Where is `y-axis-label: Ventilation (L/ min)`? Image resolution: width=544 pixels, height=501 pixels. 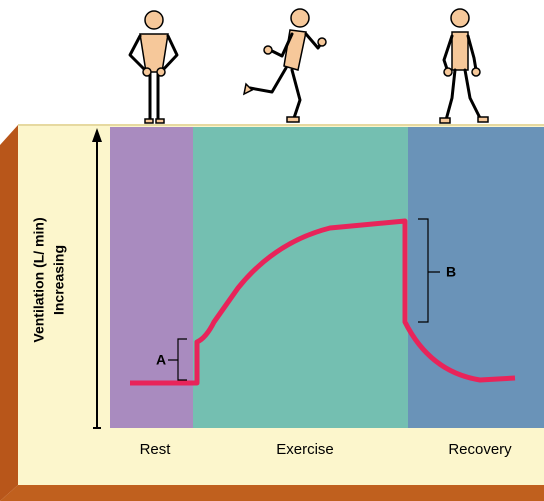
y-axis-label: Ventilation (L/ min) is located at coordinates (39, 279).